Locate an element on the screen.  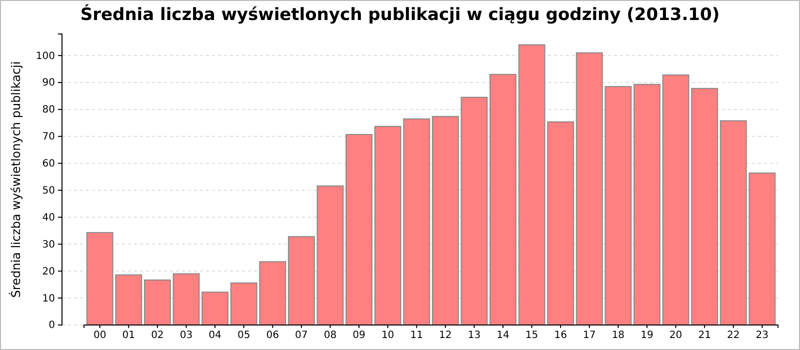
x-tick-label: 12 is located at coordinates (445, 336).